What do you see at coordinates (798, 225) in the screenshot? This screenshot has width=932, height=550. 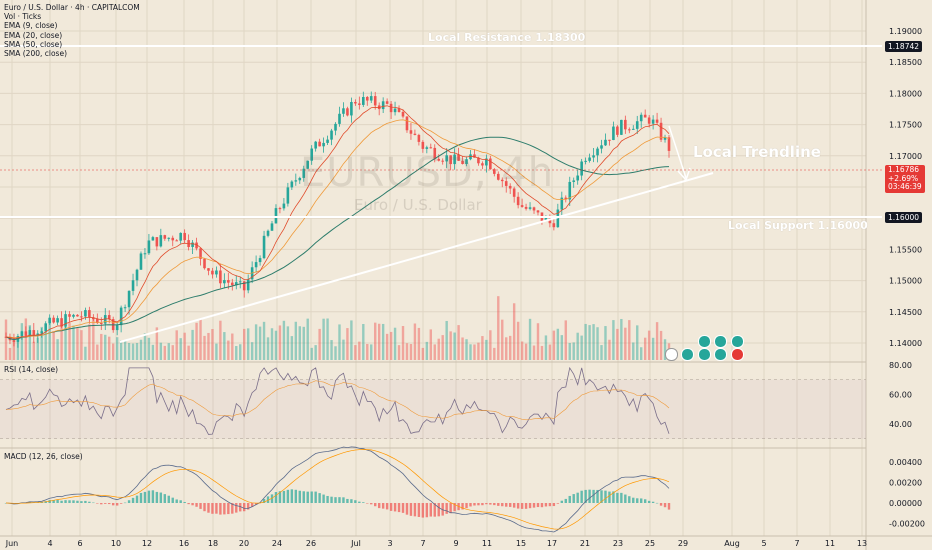 I see `support-annotation: Local Support 1.16000` at bounding box center [798, 225].